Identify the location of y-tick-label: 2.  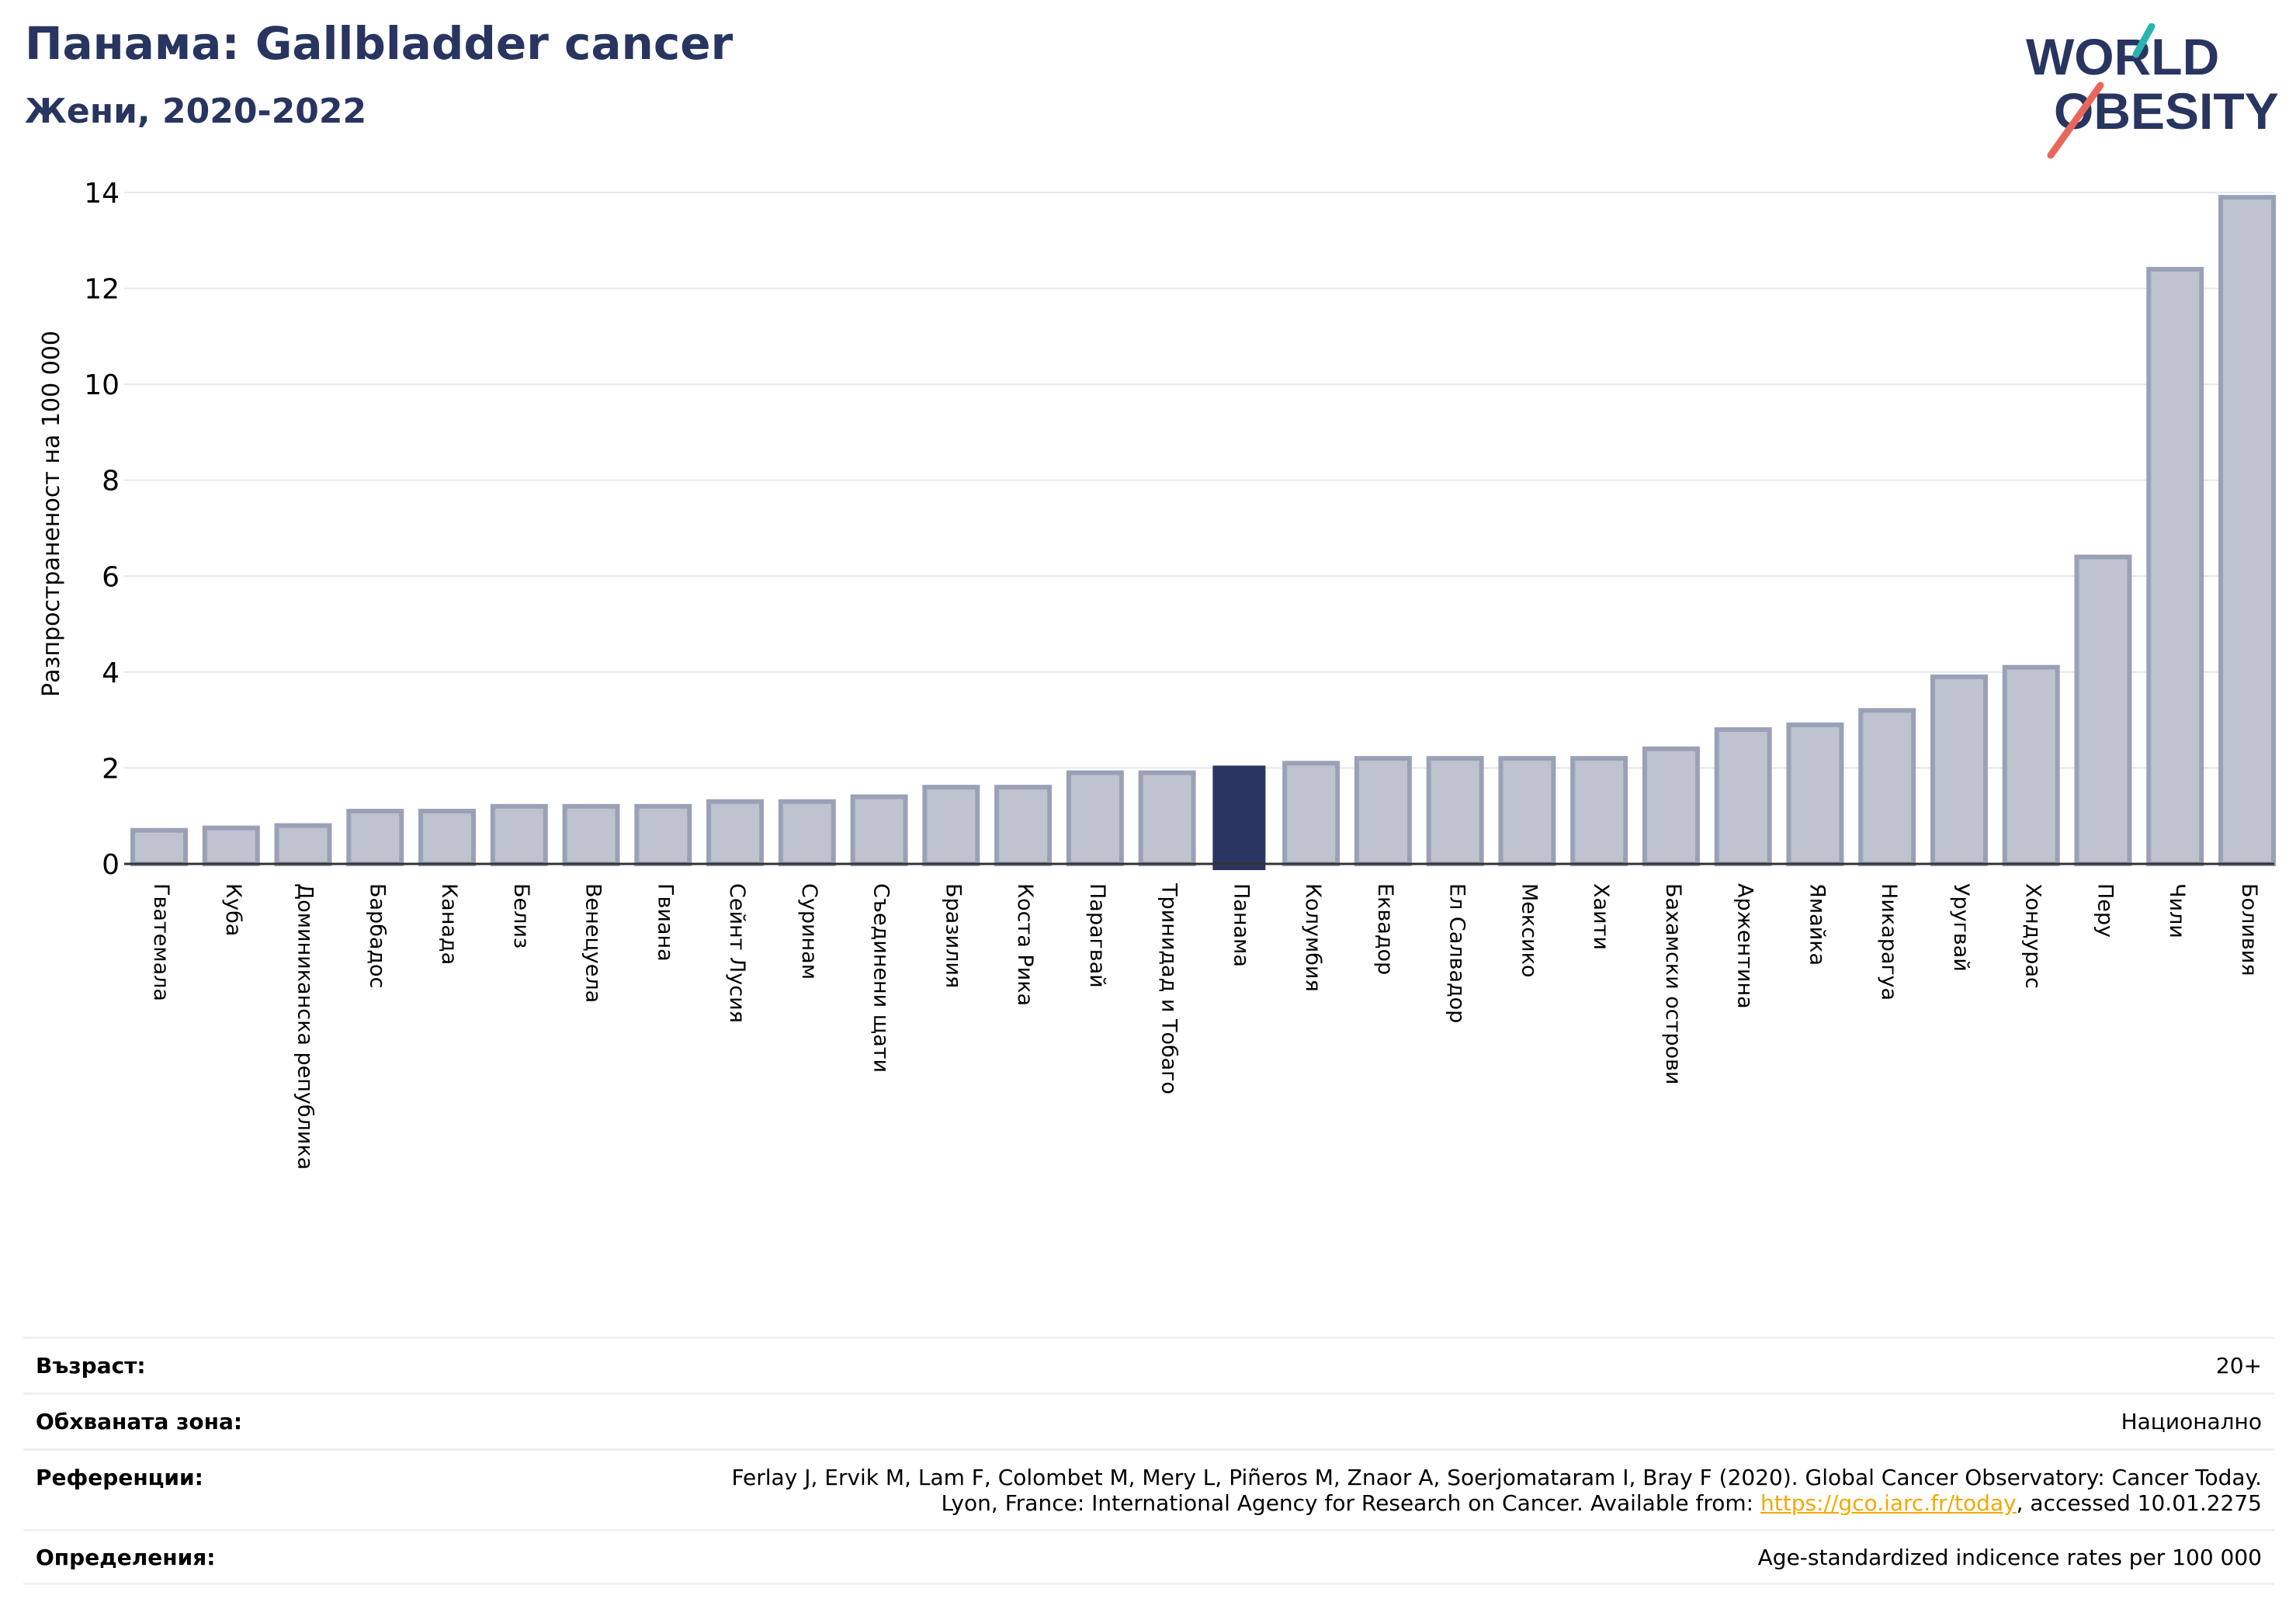
(111, 769).